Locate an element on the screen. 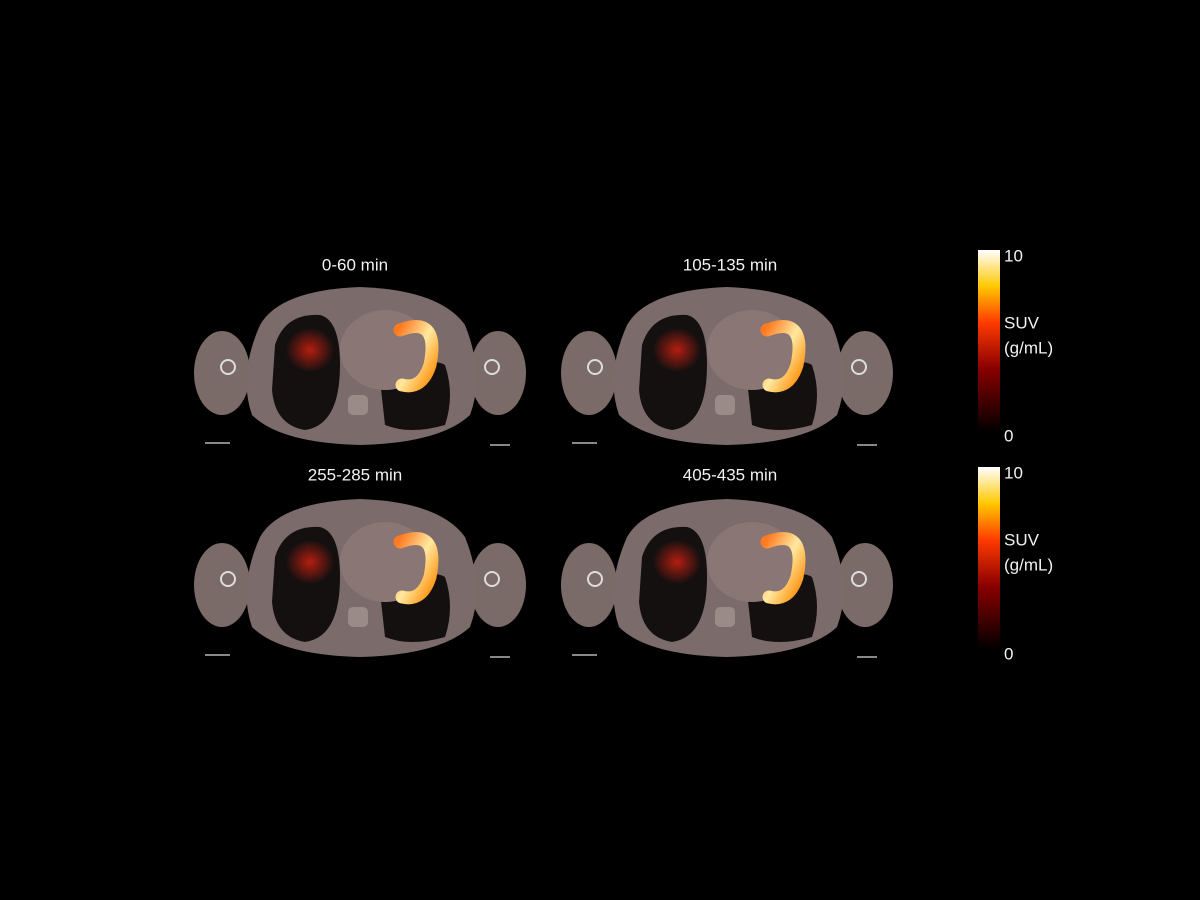  panel-title: 0-60 min is located at coordinates (355, 264).